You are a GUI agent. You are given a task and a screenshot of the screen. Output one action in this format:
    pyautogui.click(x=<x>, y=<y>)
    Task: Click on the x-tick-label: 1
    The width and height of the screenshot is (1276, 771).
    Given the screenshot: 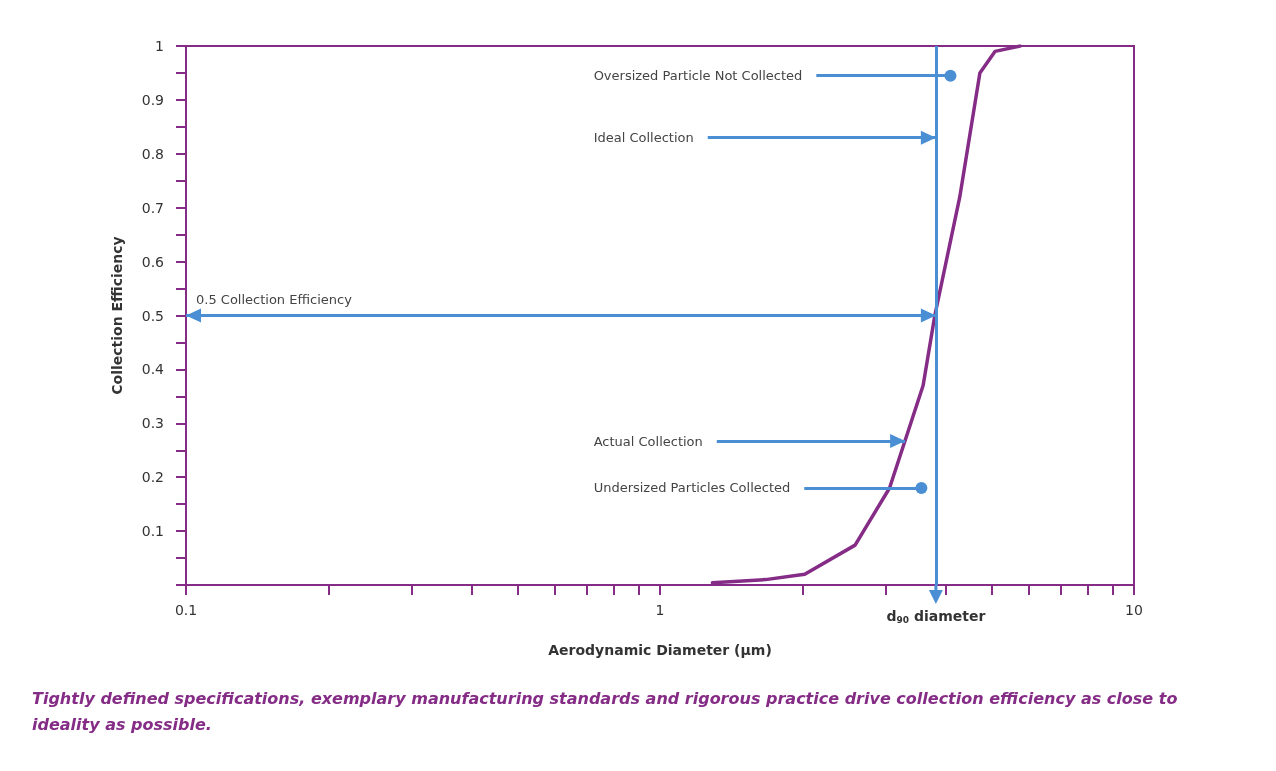 What is the action you would take?
    pyautogui.click(x=660, y=610)
    